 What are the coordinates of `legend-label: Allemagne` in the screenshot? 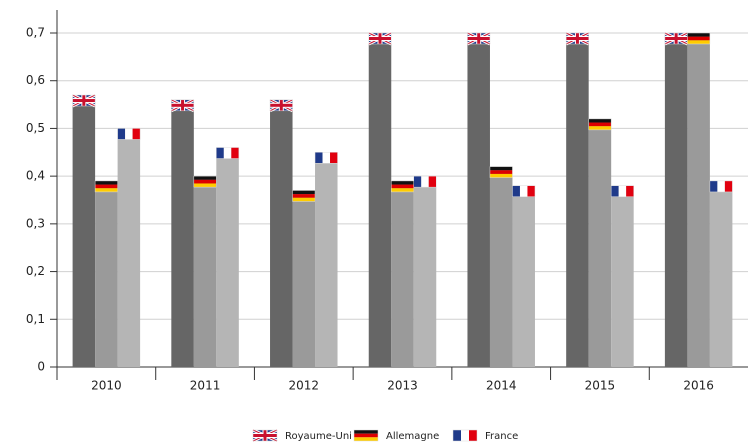 It's located at (412, 436).